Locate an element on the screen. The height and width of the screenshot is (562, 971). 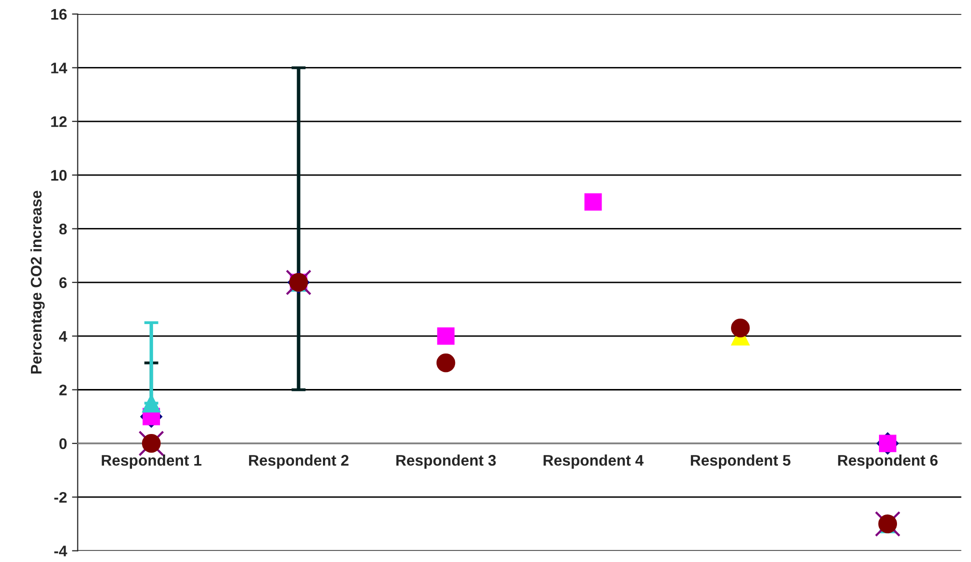
y-tick-label: -2 is located at coordinates (60, 497).